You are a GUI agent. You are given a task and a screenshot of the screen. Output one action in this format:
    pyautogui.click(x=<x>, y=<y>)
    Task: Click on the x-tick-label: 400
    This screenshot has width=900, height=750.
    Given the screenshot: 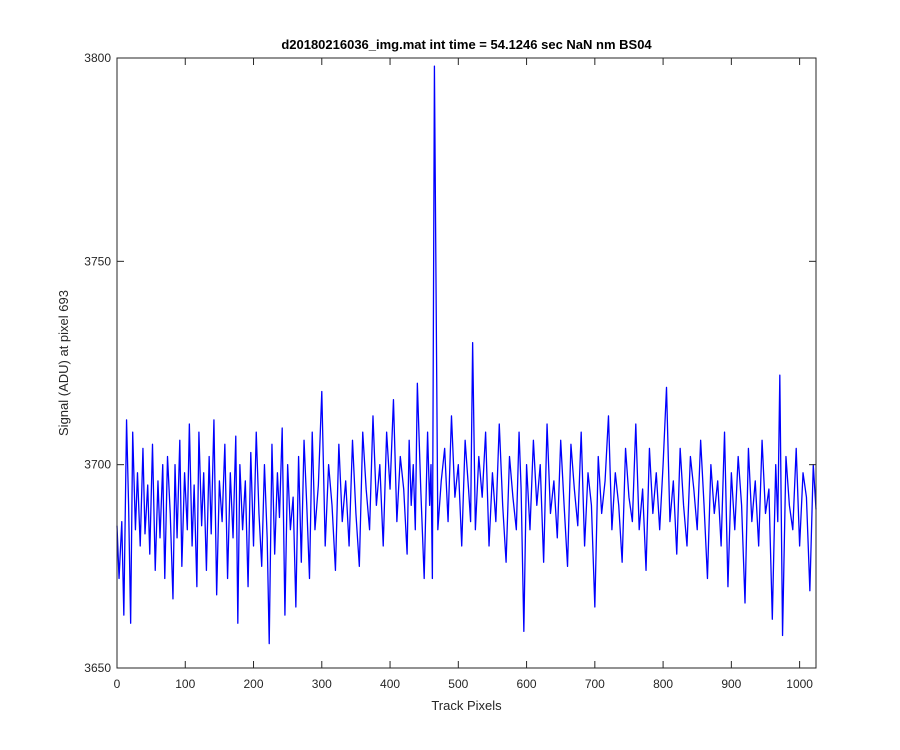 What is the action you would take?
    pyautogui.click(x=390, y=684)
    